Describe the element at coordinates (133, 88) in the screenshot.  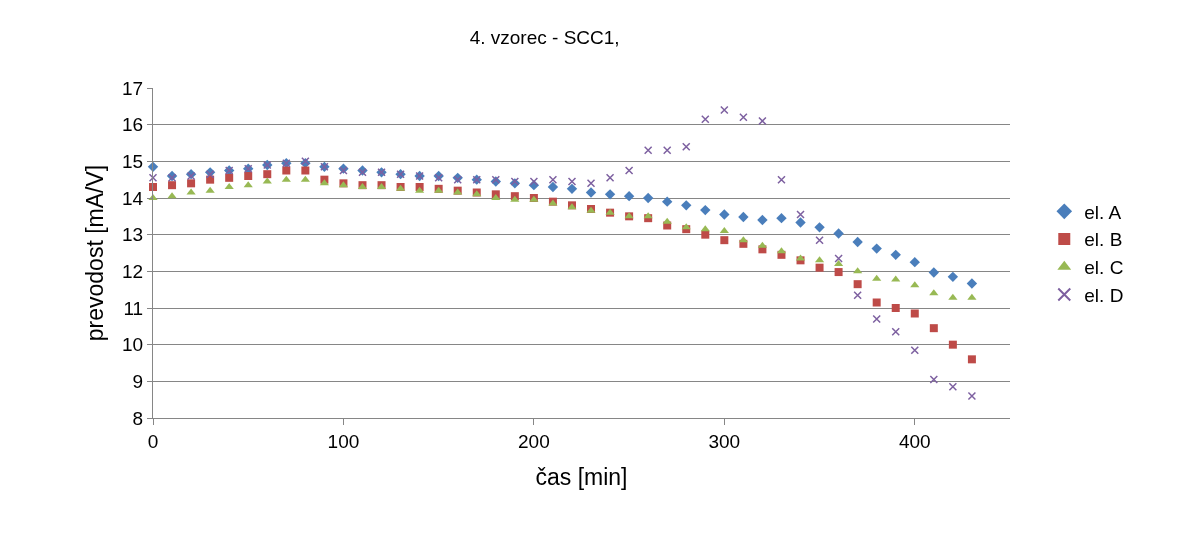
I see `y-tick-label: 17` at that location.